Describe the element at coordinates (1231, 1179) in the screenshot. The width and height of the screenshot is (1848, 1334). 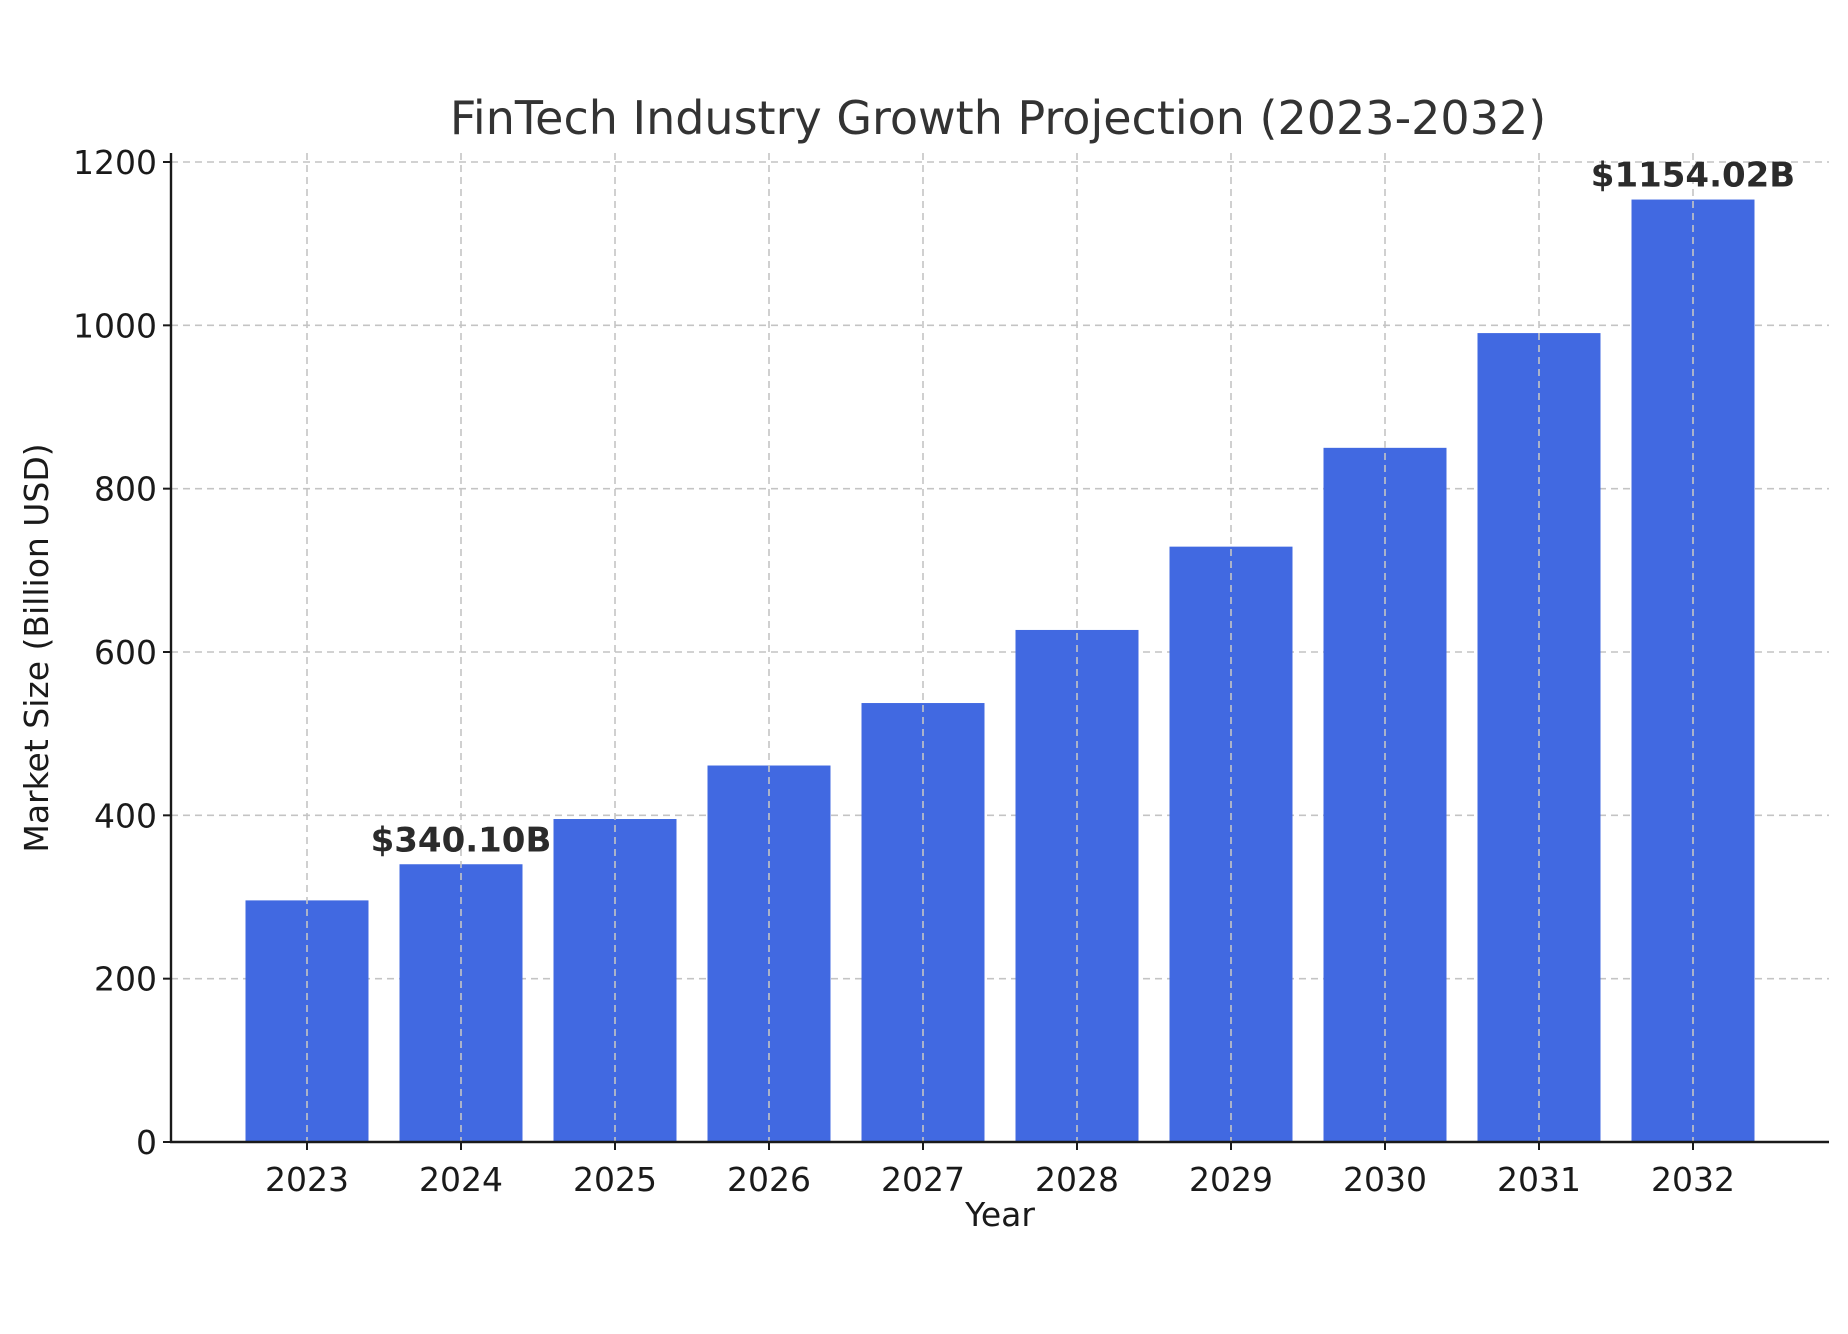
I see `x-tick-label: 2029` at that location.